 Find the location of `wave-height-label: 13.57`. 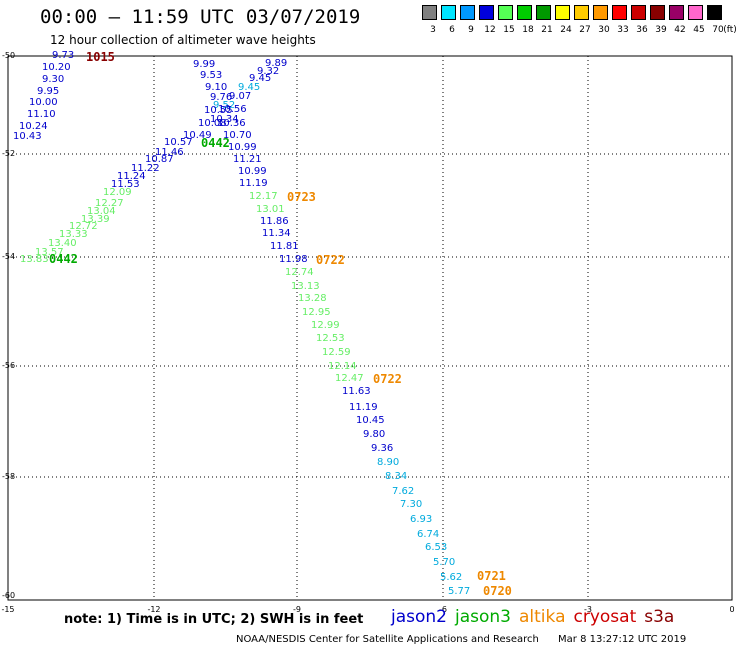

wave-height-label: 13.57 is located at coordinates (49, 252).